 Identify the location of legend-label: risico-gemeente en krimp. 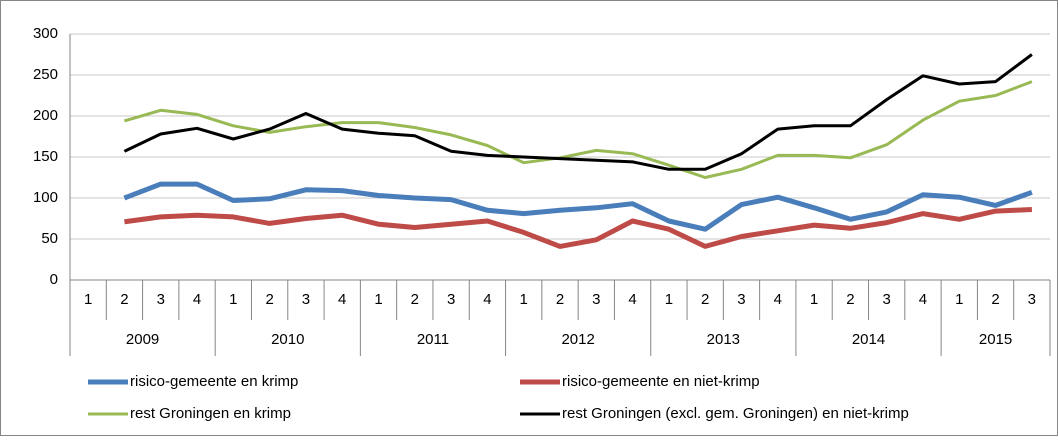
(214, 381).